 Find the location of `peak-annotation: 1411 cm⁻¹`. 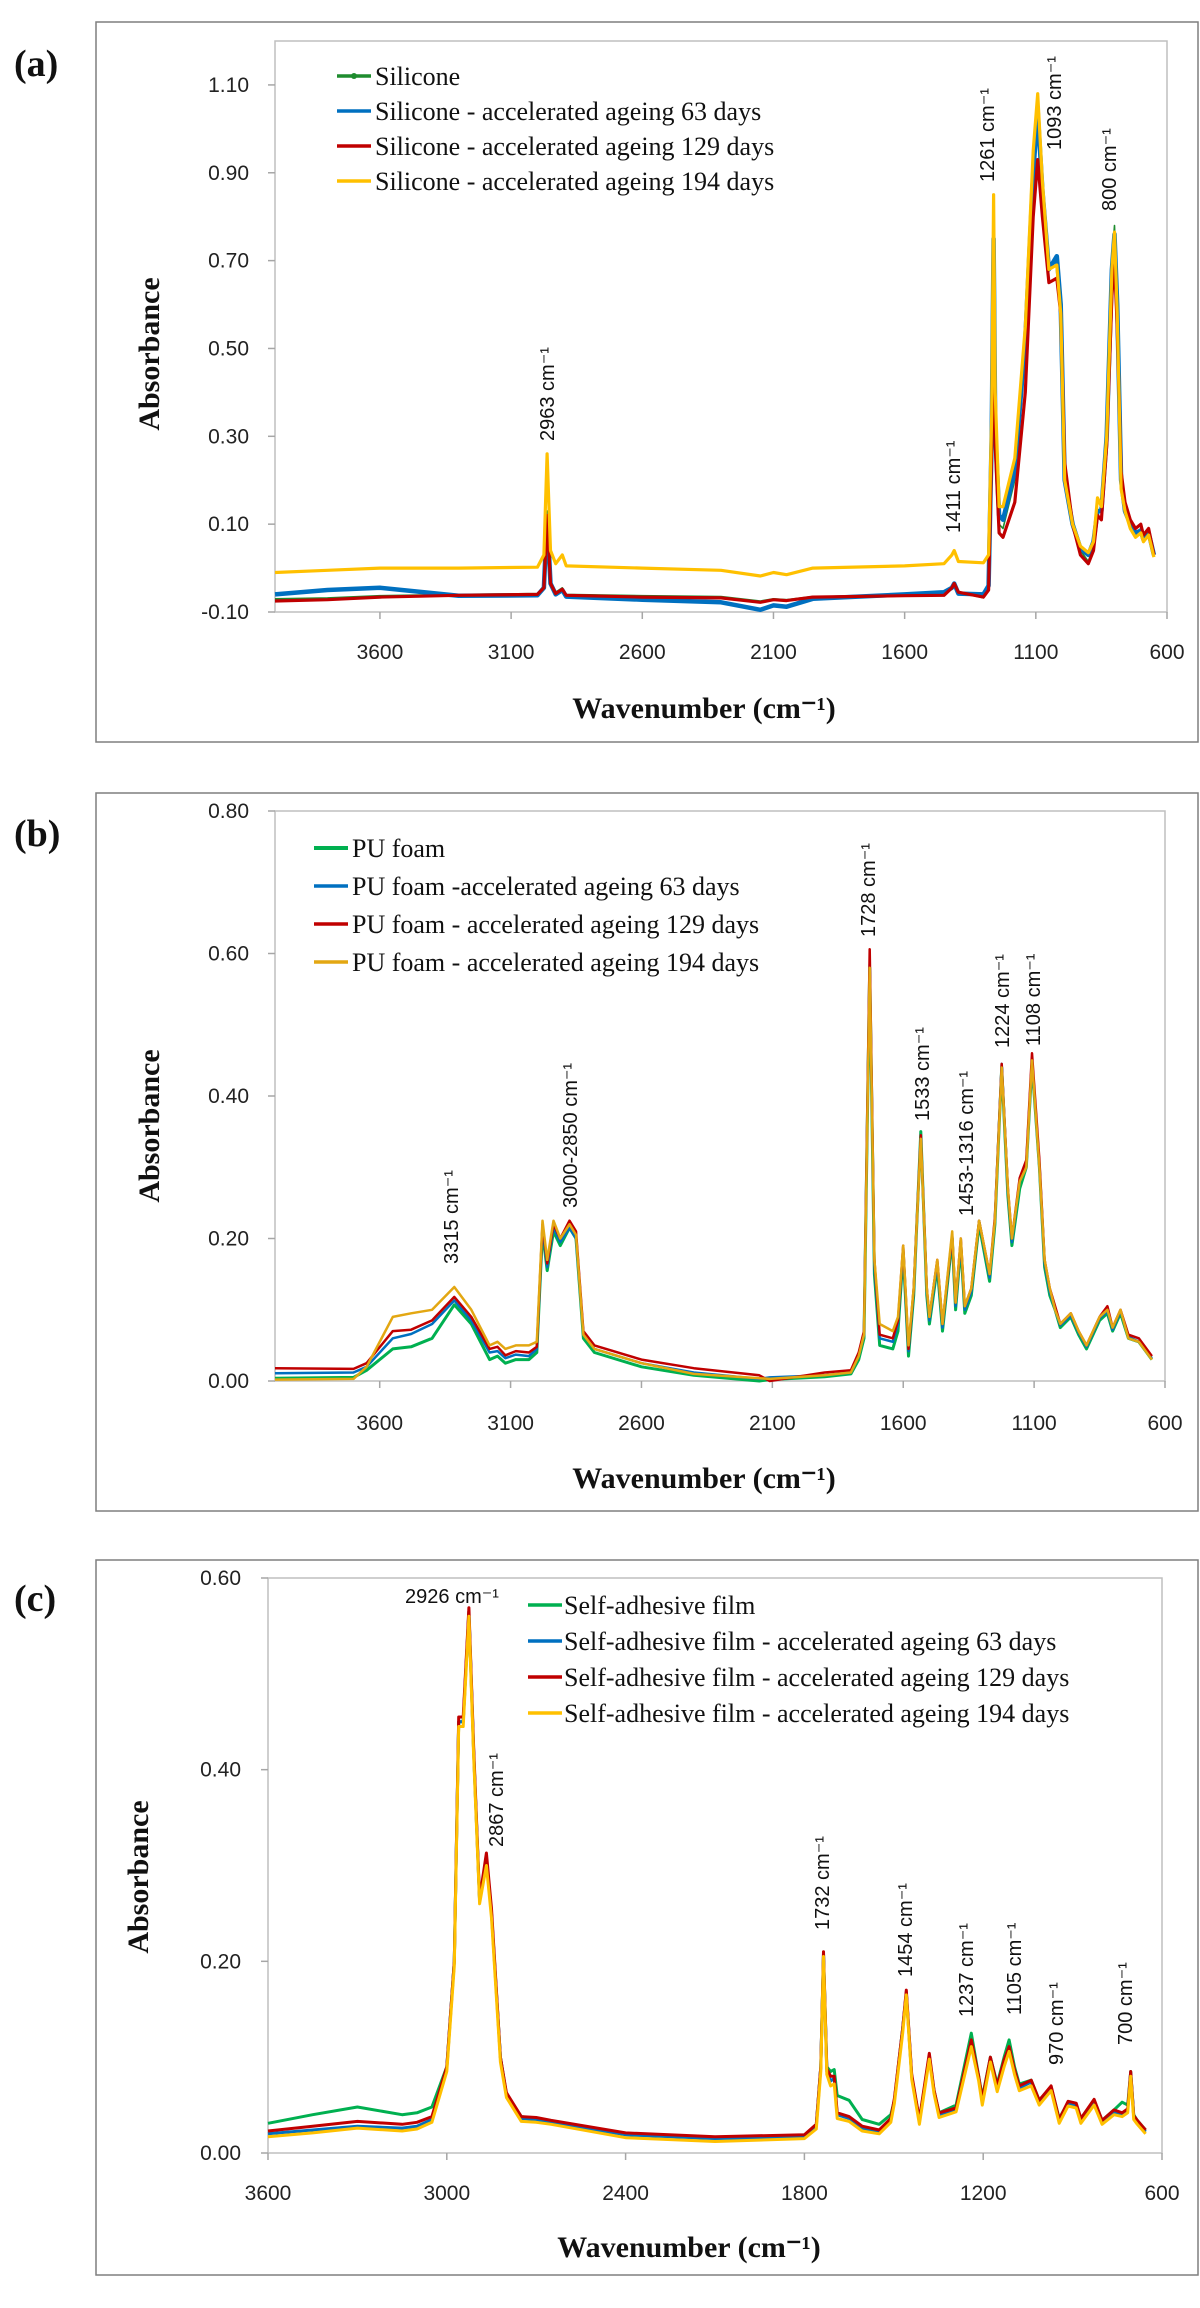

peak-annotation: 1411 cm⁻¹ is located at coordinates (954, 486).